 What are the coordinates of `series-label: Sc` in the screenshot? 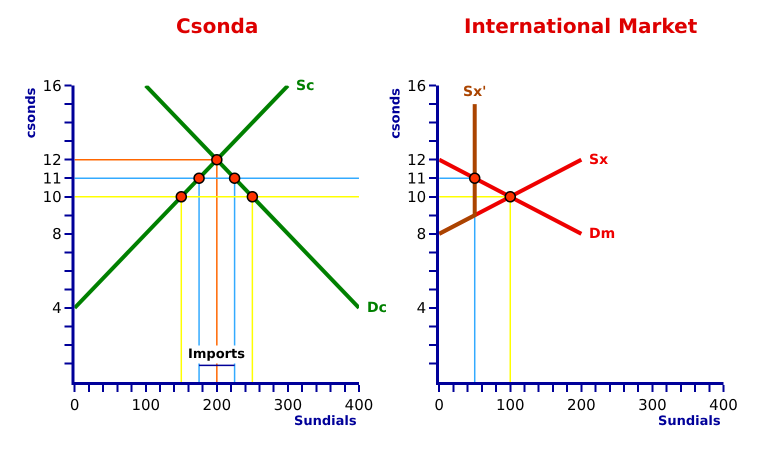 It's located at (305, 86).